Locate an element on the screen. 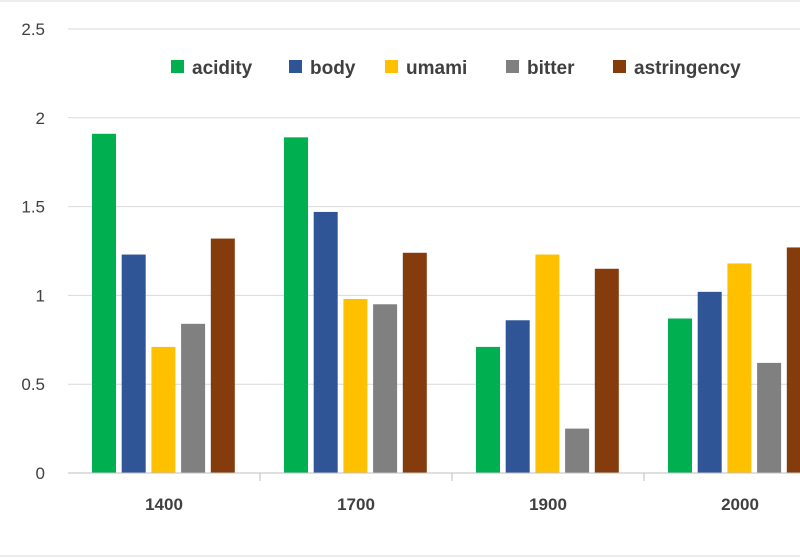 The image size is (800, 560). y-tick-label: 2 is located at coordinates (40, 118).